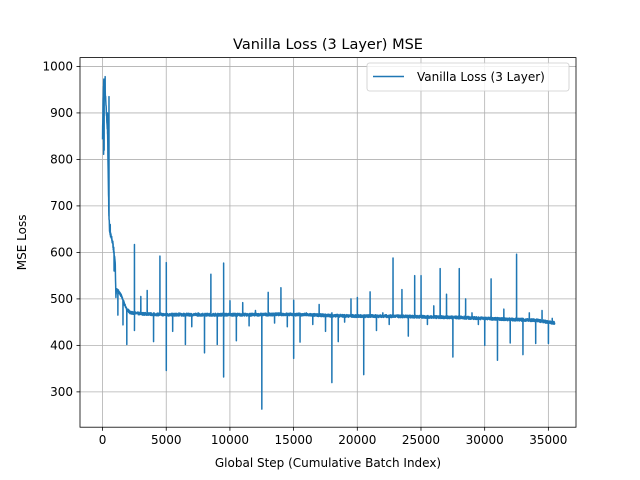 The height and width of the screenshot is (480, 640). What do you see at coordinates (61, 206) in the screenshot?
I see `y-tick-label: 700` at bounding box center [61, 206].